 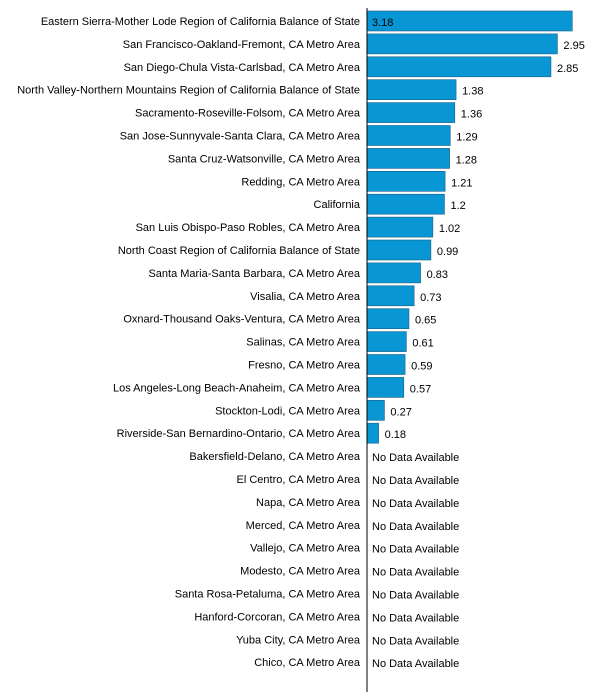 What do you see at coordinates (447, 252) in the screenshot?
I see `value-label: 0.99` at bounding box center [447, 252].